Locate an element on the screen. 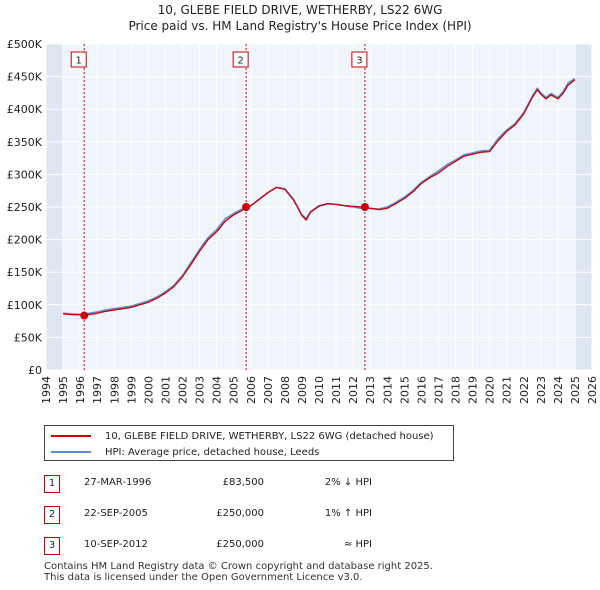 Image resolution: width=600 pixels, height=590 pixels. y-tick-label: £500K is located at coordinates (25, 44).